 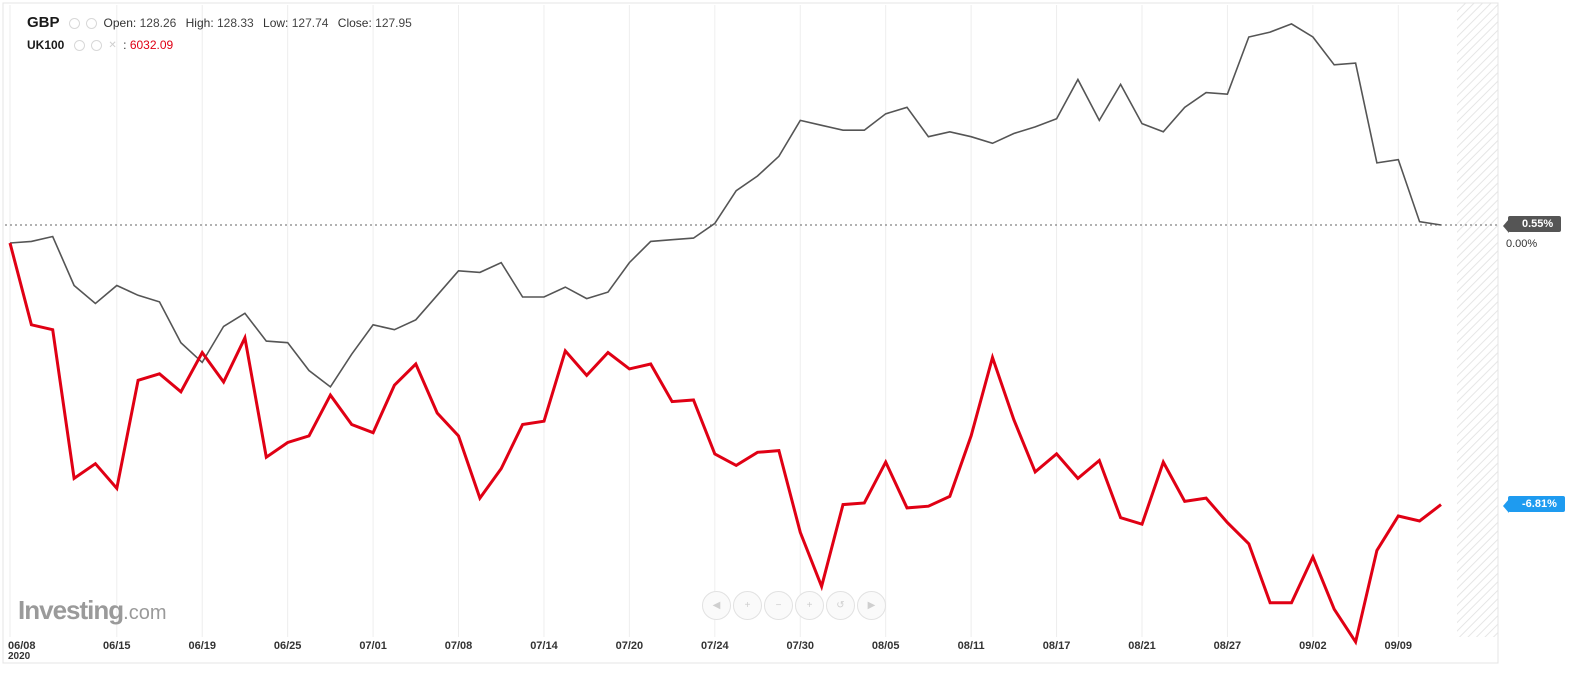 I want to click on legend-high-value: 128.33, so click(x=235, y=23).